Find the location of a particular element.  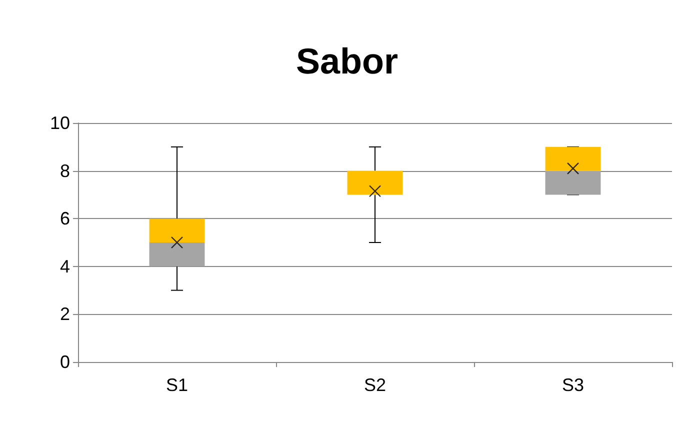

x-tick-label: S2 is located at coordinates (375, 385).